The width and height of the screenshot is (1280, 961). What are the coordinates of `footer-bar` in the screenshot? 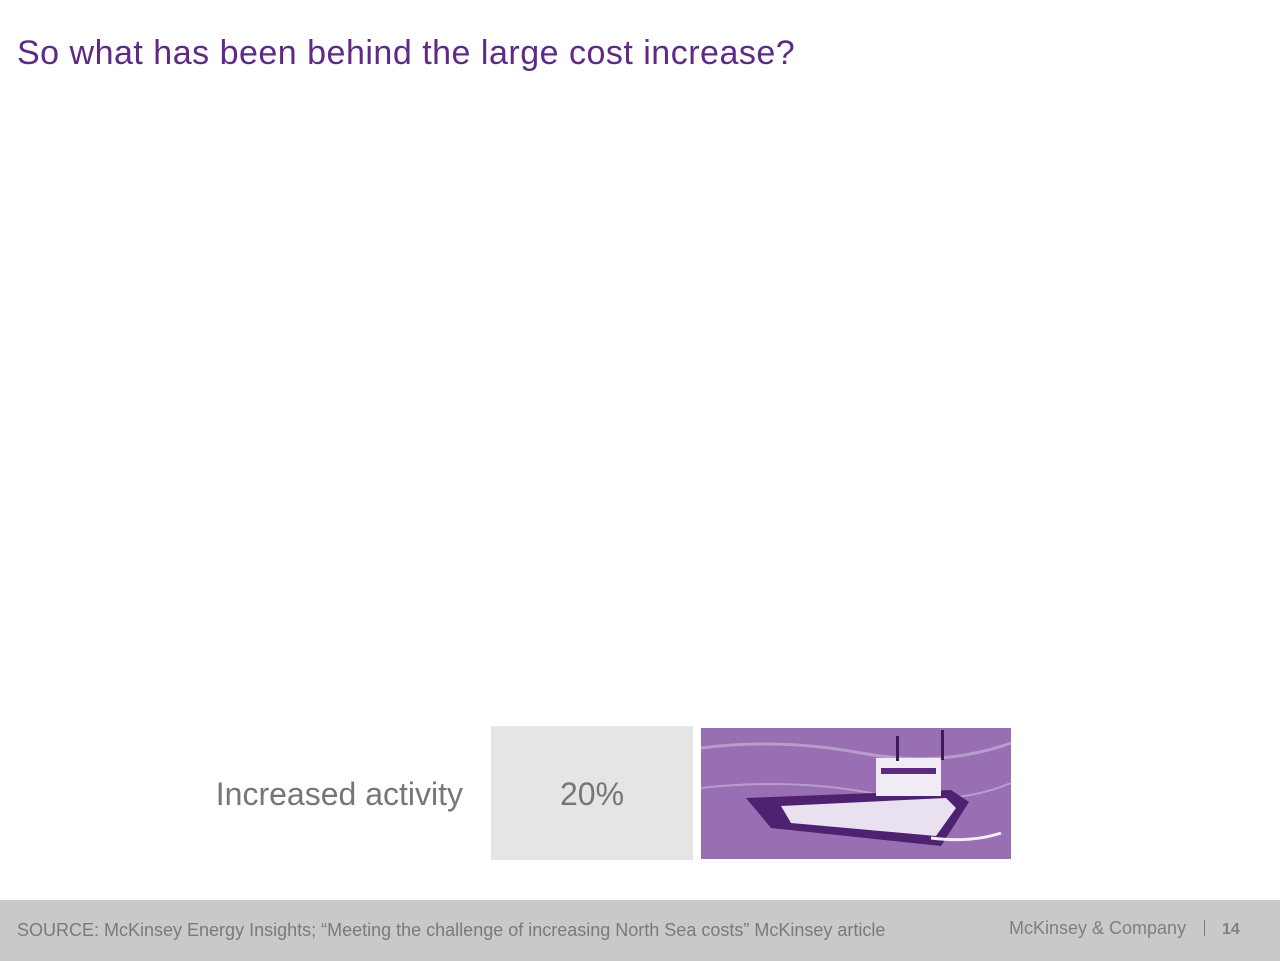 It's located at (640, 930).